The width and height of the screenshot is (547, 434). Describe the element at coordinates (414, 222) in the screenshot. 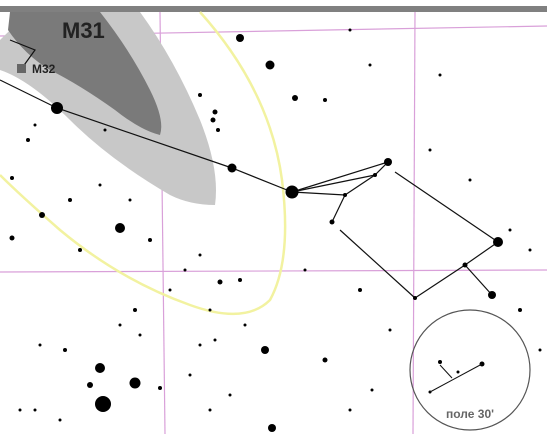

I see `grid-line` at that location.